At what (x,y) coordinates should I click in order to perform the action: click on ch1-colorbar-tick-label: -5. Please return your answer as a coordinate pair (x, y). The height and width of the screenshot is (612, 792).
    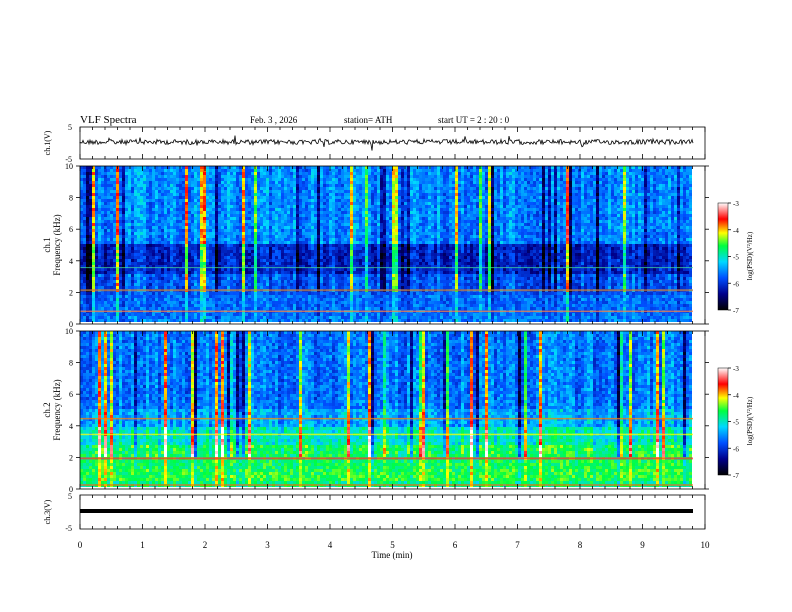
    Looking at the image, I should click on (736, 258).